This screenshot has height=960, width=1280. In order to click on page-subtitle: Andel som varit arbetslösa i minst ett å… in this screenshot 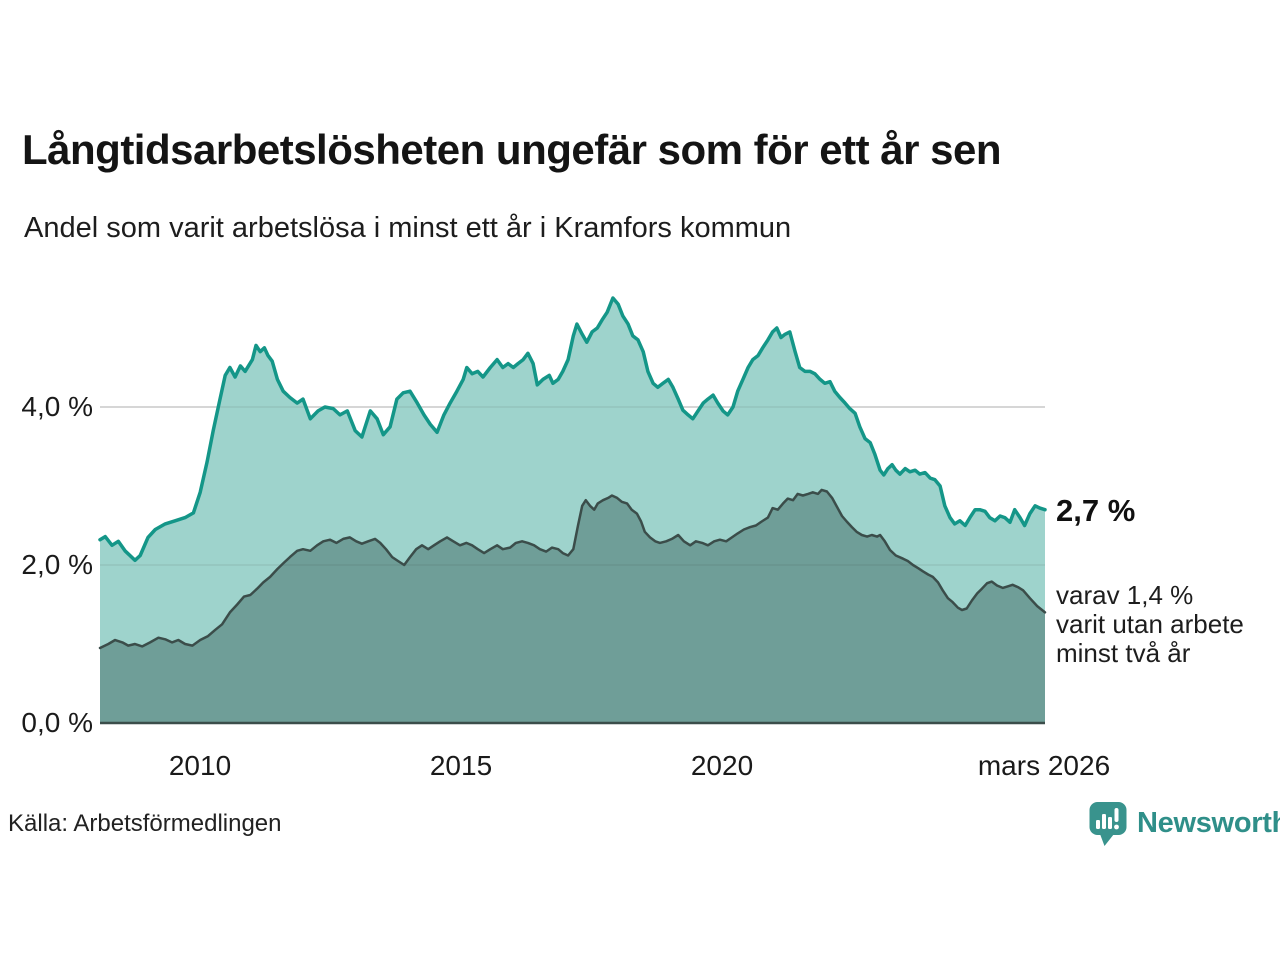, I will do `click(408, 228)`.